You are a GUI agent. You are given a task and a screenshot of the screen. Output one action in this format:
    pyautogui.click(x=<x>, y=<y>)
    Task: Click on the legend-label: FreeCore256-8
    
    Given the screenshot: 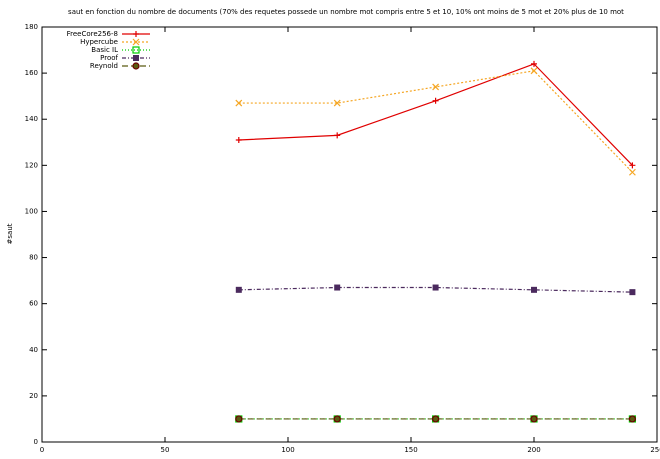 What is the action you would take?
    pyautogui.click(x=92, y=34)
    